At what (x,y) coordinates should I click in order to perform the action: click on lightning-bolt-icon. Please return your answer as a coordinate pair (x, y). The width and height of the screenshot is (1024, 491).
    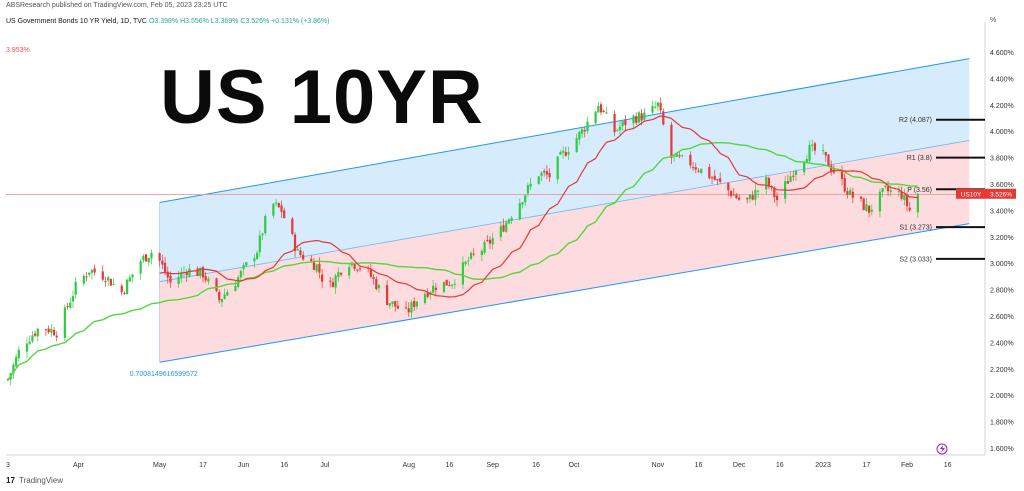
    Looking at the image, I should click on (942, 449).